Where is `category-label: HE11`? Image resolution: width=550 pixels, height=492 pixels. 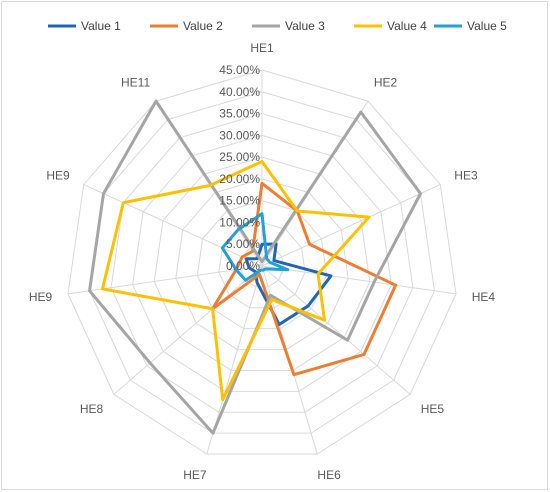
category-label: HE11 is located at coordinates (135, 83).